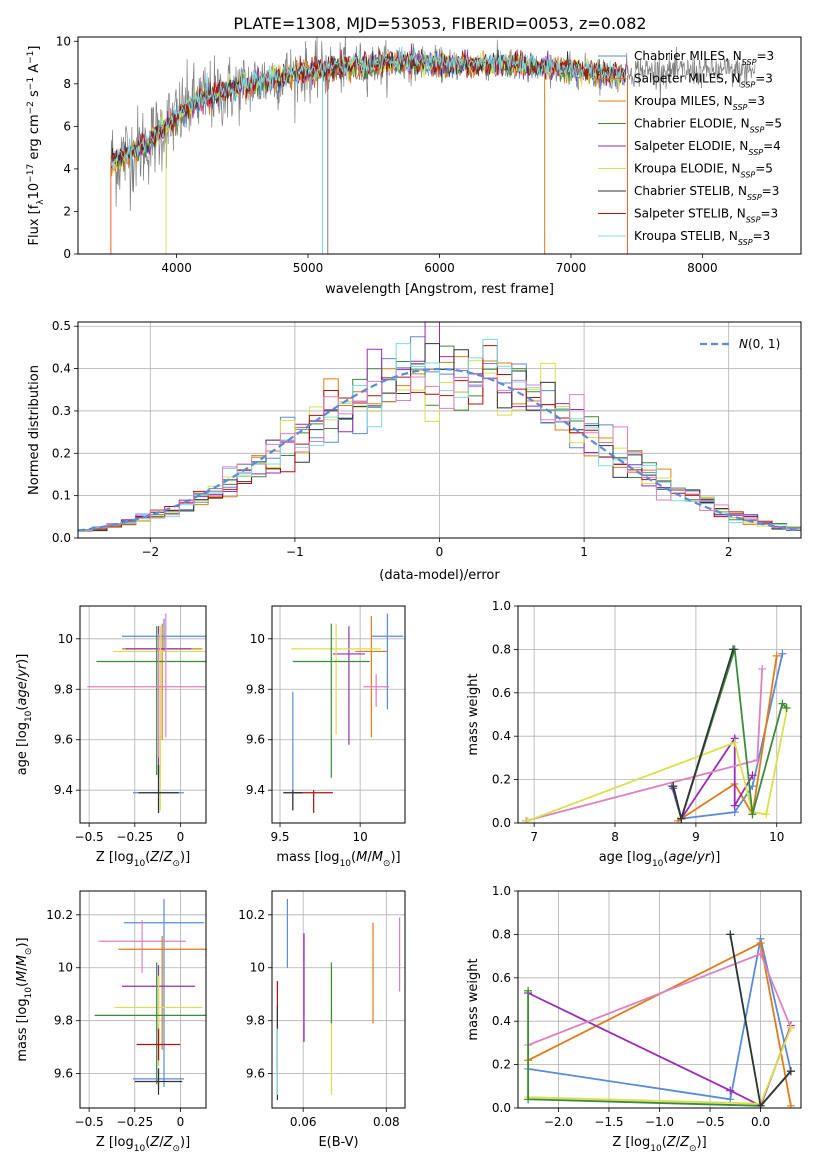 This screenshot has height=1170, width=819. What do you see at coordinates (703, 81) in the screenshot?
I see `legend-entry: Salpeter MILES, NSSP=3` at bounding box center [703, 81].